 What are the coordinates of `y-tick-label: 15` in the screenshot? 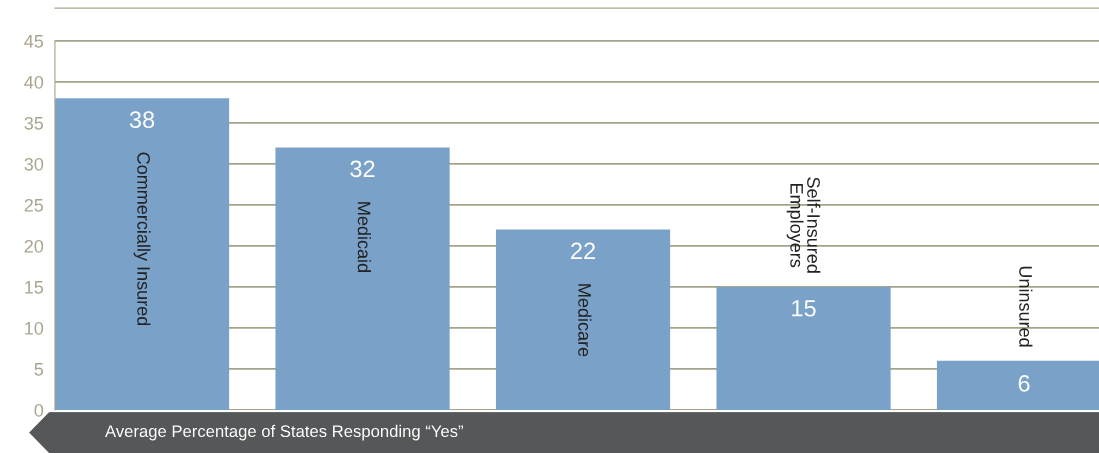 It's located at (34, 287).